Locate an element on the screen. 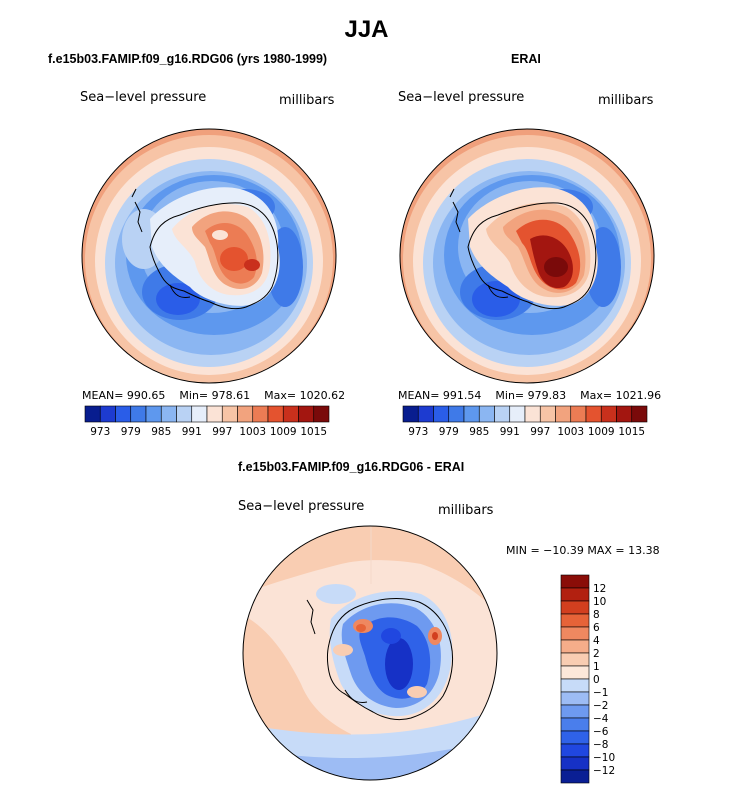 This screenshot has width=733, height=788. panel-1-max: Max= 1020.62 is located at coordinates (305, 395).